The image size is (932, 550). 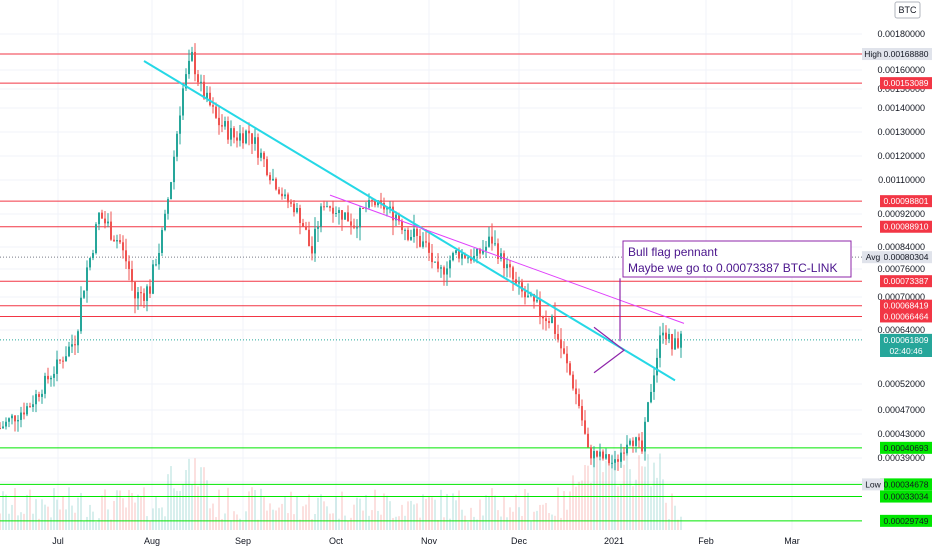 I want to click on level-badge-label: 0.00040693, so click(x=906, y=448).